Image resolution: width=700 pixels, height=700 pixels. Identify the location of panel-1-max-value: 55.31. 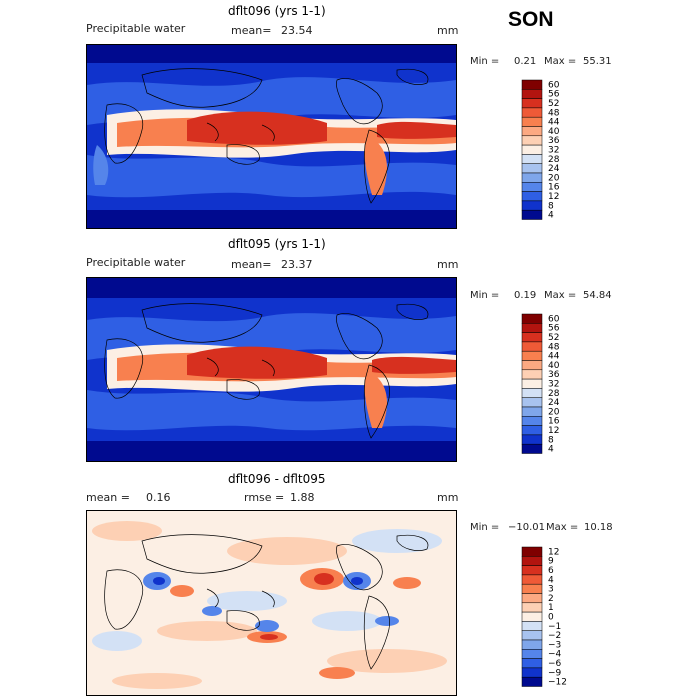
(597, 61).